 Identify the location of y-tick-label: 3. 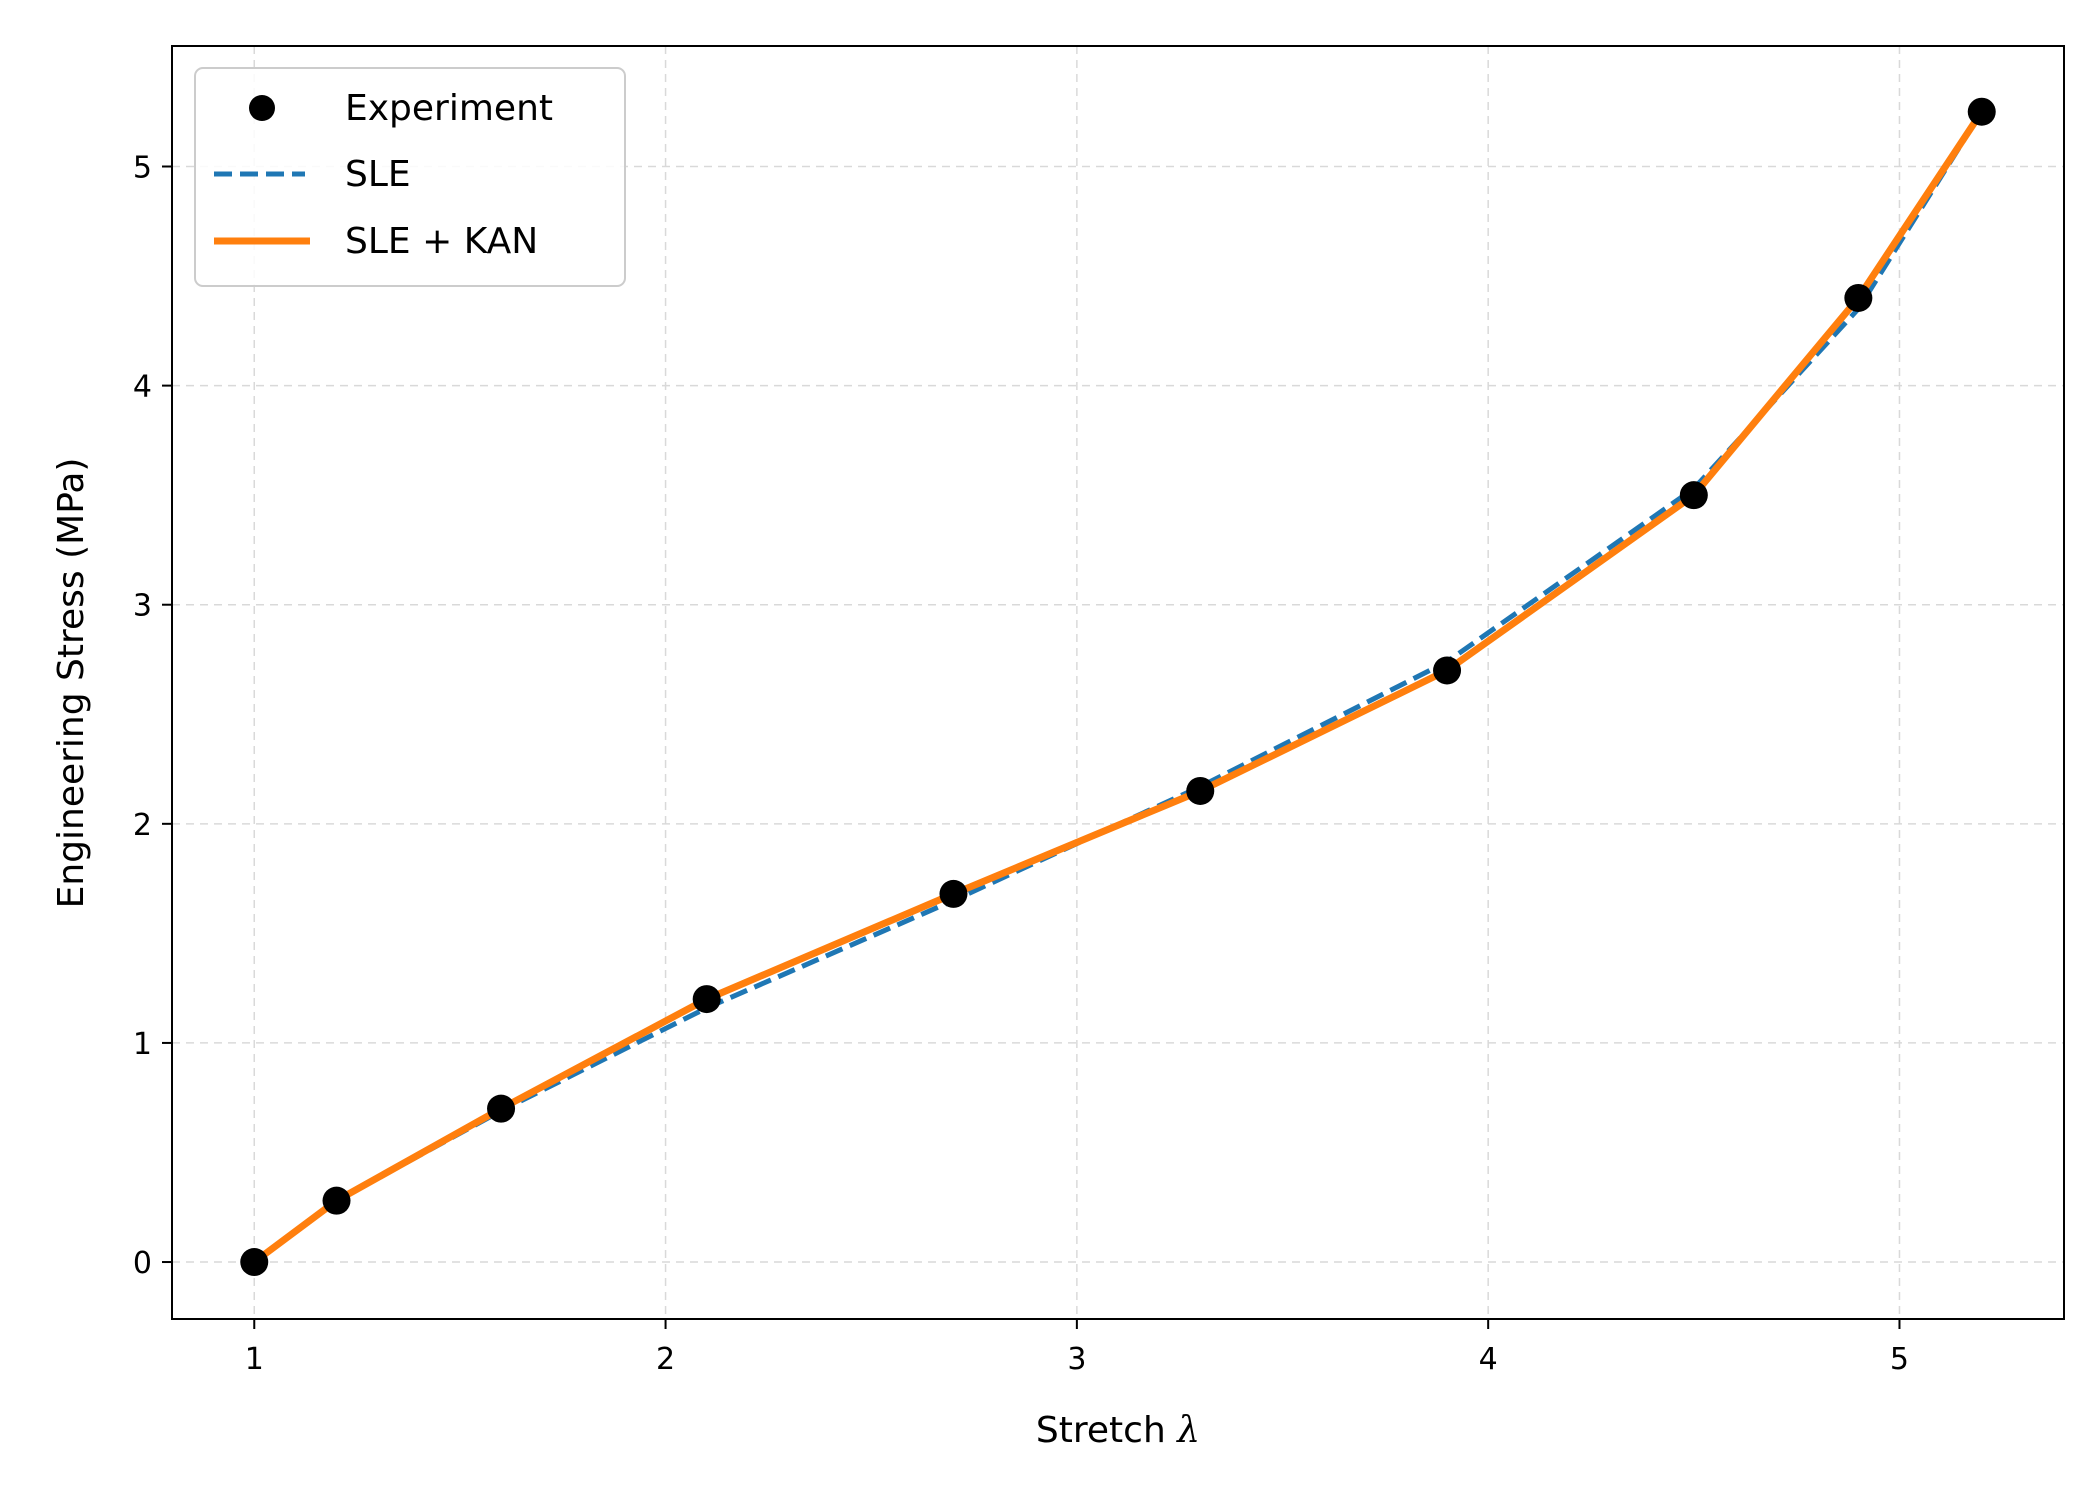
(142, 606).